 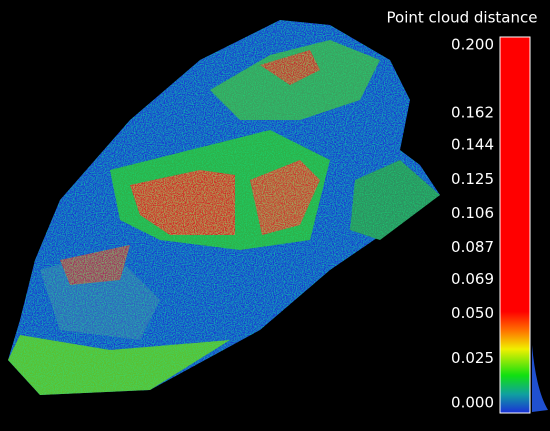 I want to click on color-scale-bar, so click(x=515, y=225).